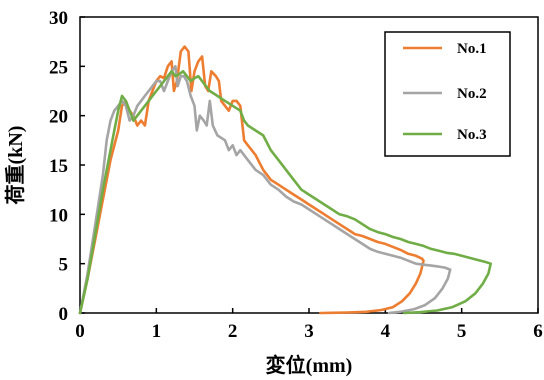 This screenshot has width=544, height=380. I want to click on y-tick-label: 25, so click(58, 67).